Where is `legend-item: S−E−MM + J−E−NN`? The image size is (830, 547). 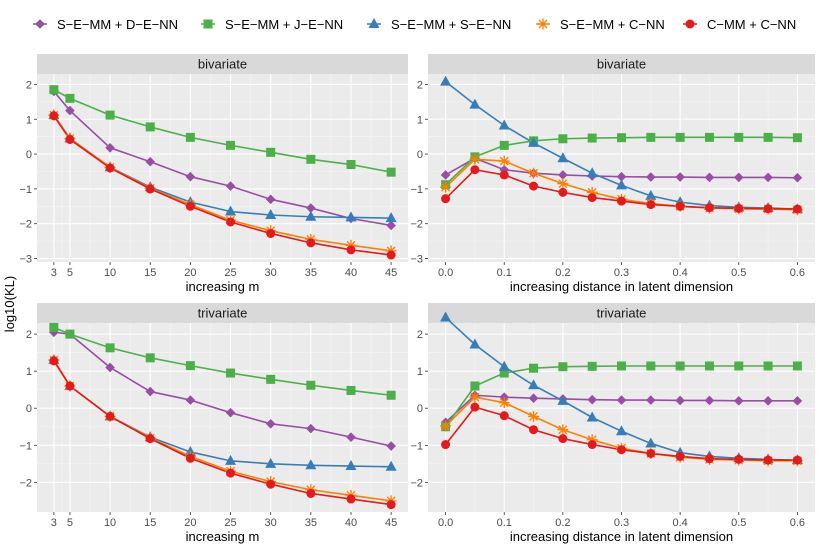
legend-item: S−E−MM + J−E−NN is located at coordinates (272, 24).